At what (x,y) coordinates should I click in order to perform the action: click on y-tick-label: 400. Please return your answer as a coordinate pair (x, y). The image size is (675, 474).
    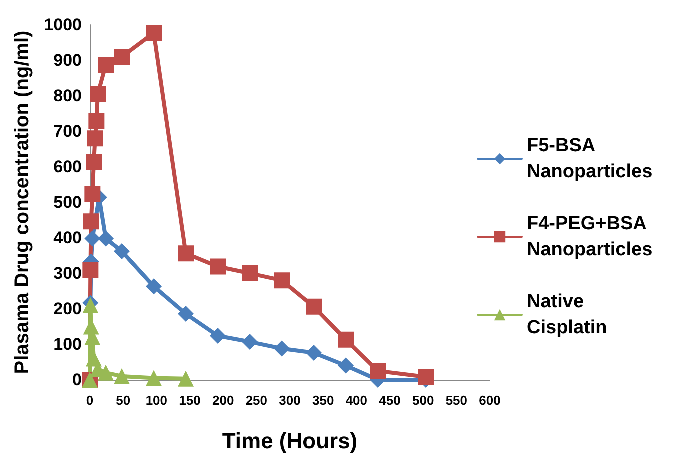
    Looking at the image, I should click on (68, 238).